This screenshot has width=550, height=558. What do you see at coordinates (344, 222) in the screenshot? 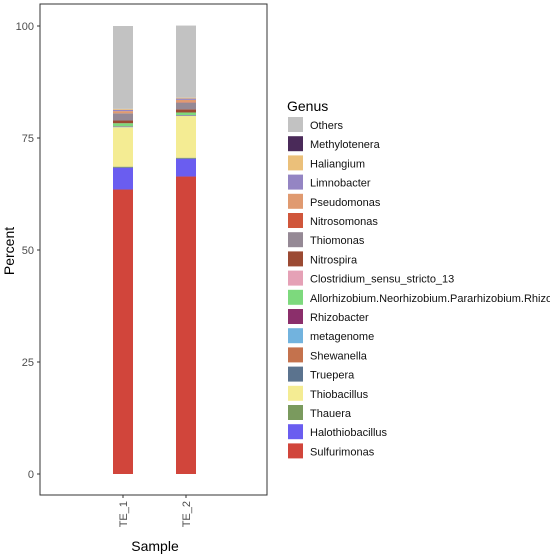
I see `legend-label: Nitrosomonas` at bounding box center [344, 222].